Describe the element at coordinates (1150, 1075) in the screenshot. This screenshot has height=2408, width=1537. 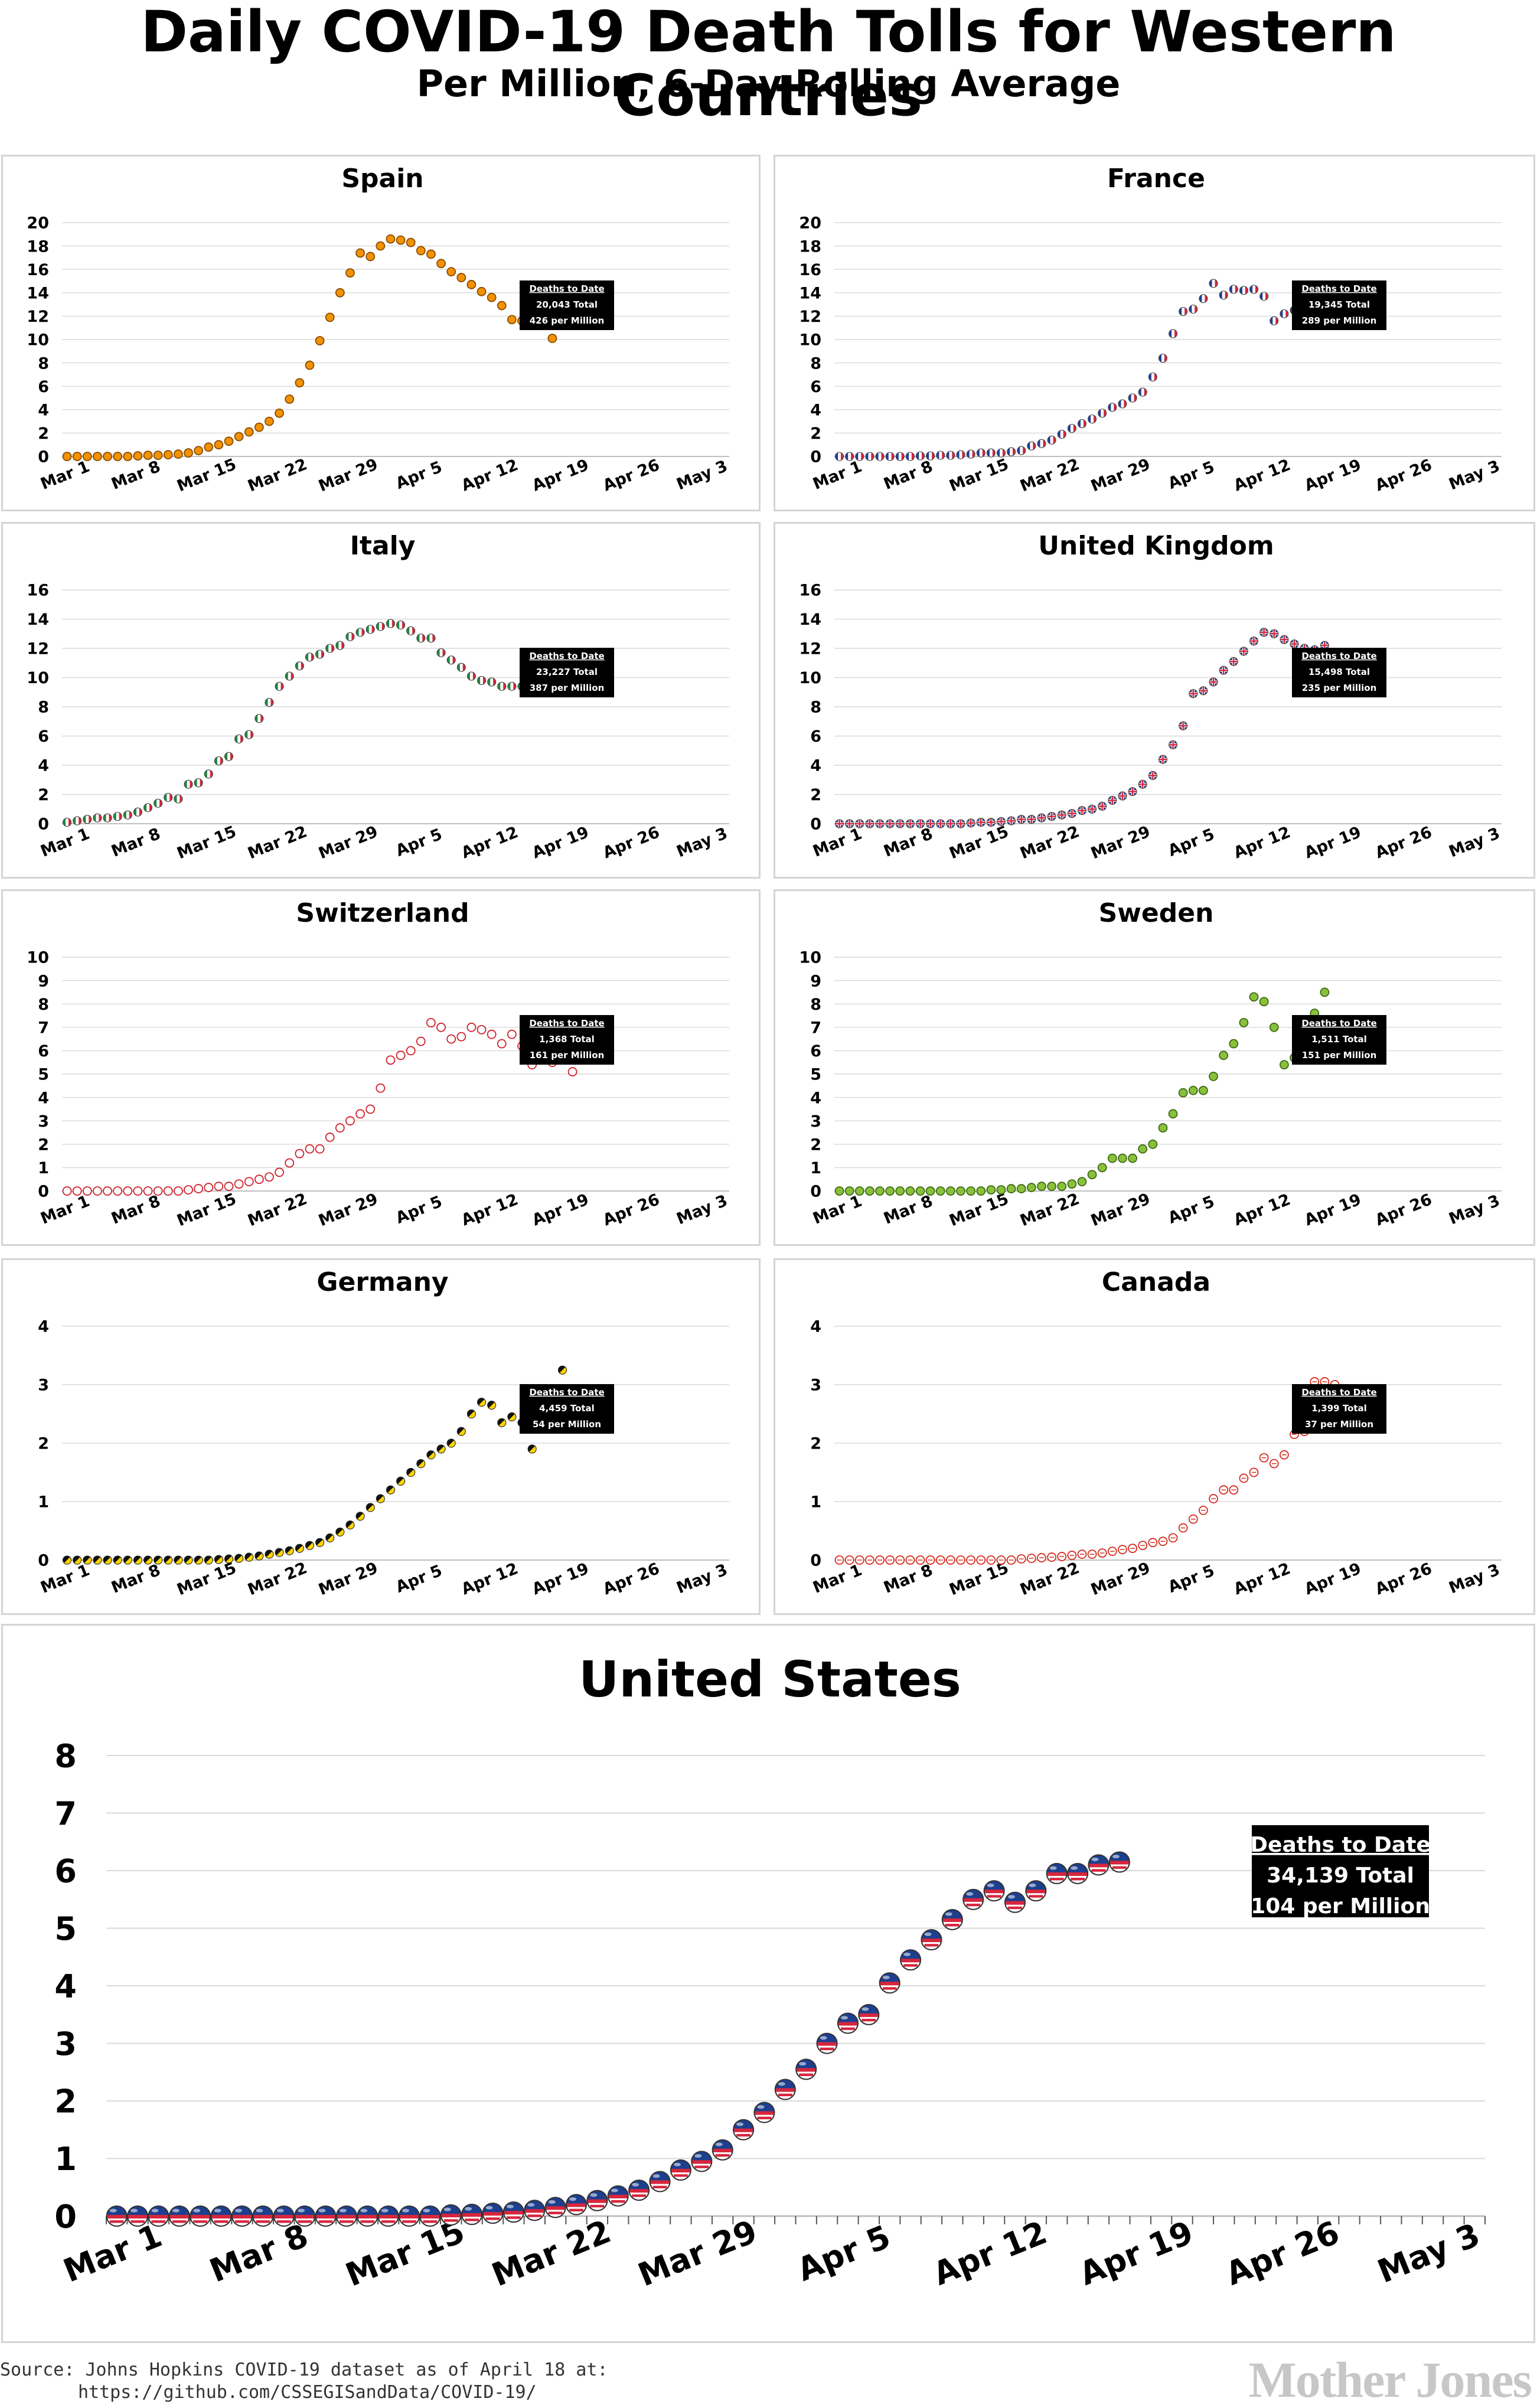
I see `grid-sweden: 0 1 2 3 4 5 6 7 8 9 10` at that location.